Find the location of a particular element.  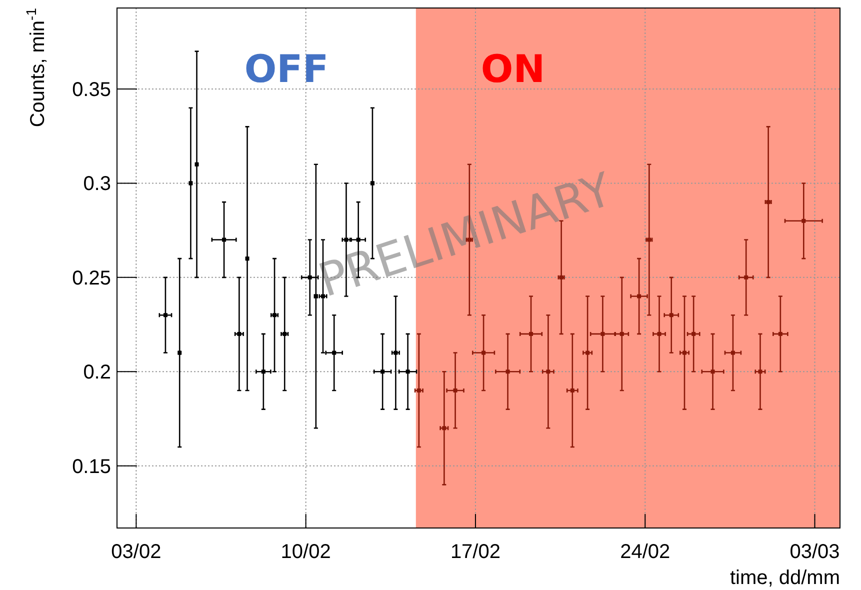

y-tick-label: 0.25 is located at coordinates (91, 278).